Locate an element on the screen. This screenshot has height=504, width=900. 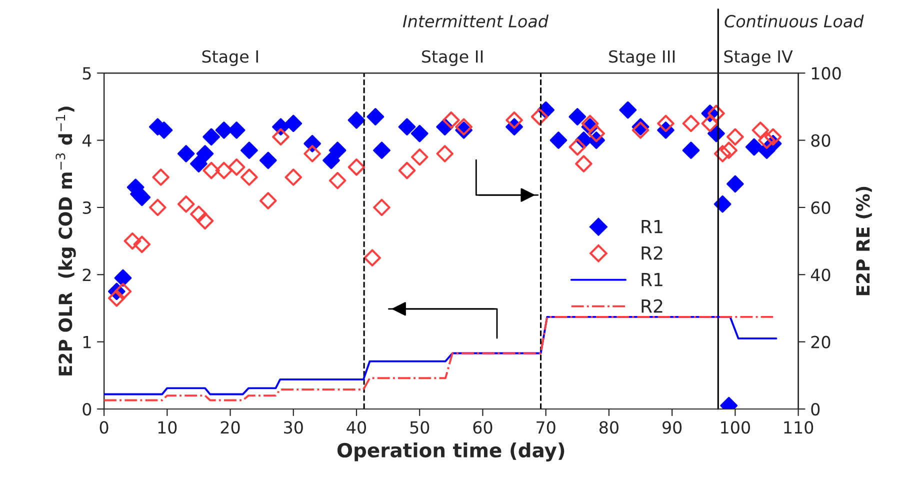
x-axis-title: Operation time (day) is located at coordinates (450, 452).